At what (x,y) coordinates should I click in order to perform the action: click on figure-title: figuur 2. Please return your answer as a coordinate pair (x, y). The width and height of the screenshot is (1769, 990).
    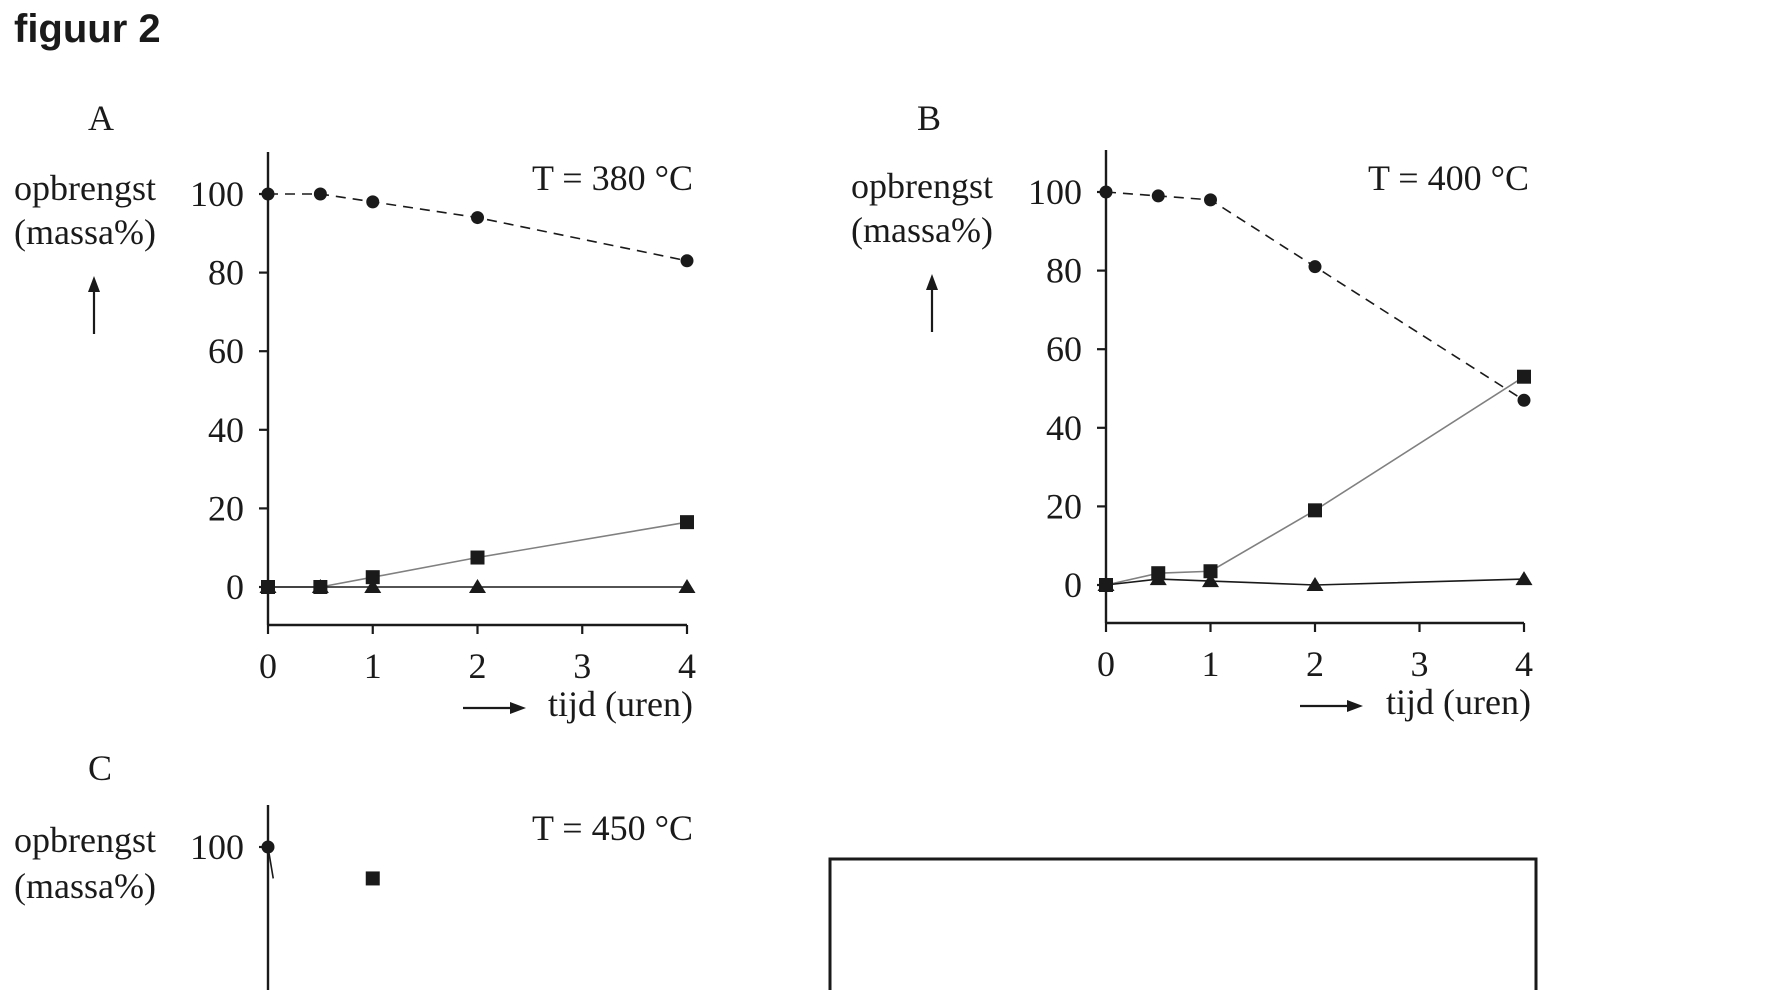
    Looking at the image, I should click on (87, 29).